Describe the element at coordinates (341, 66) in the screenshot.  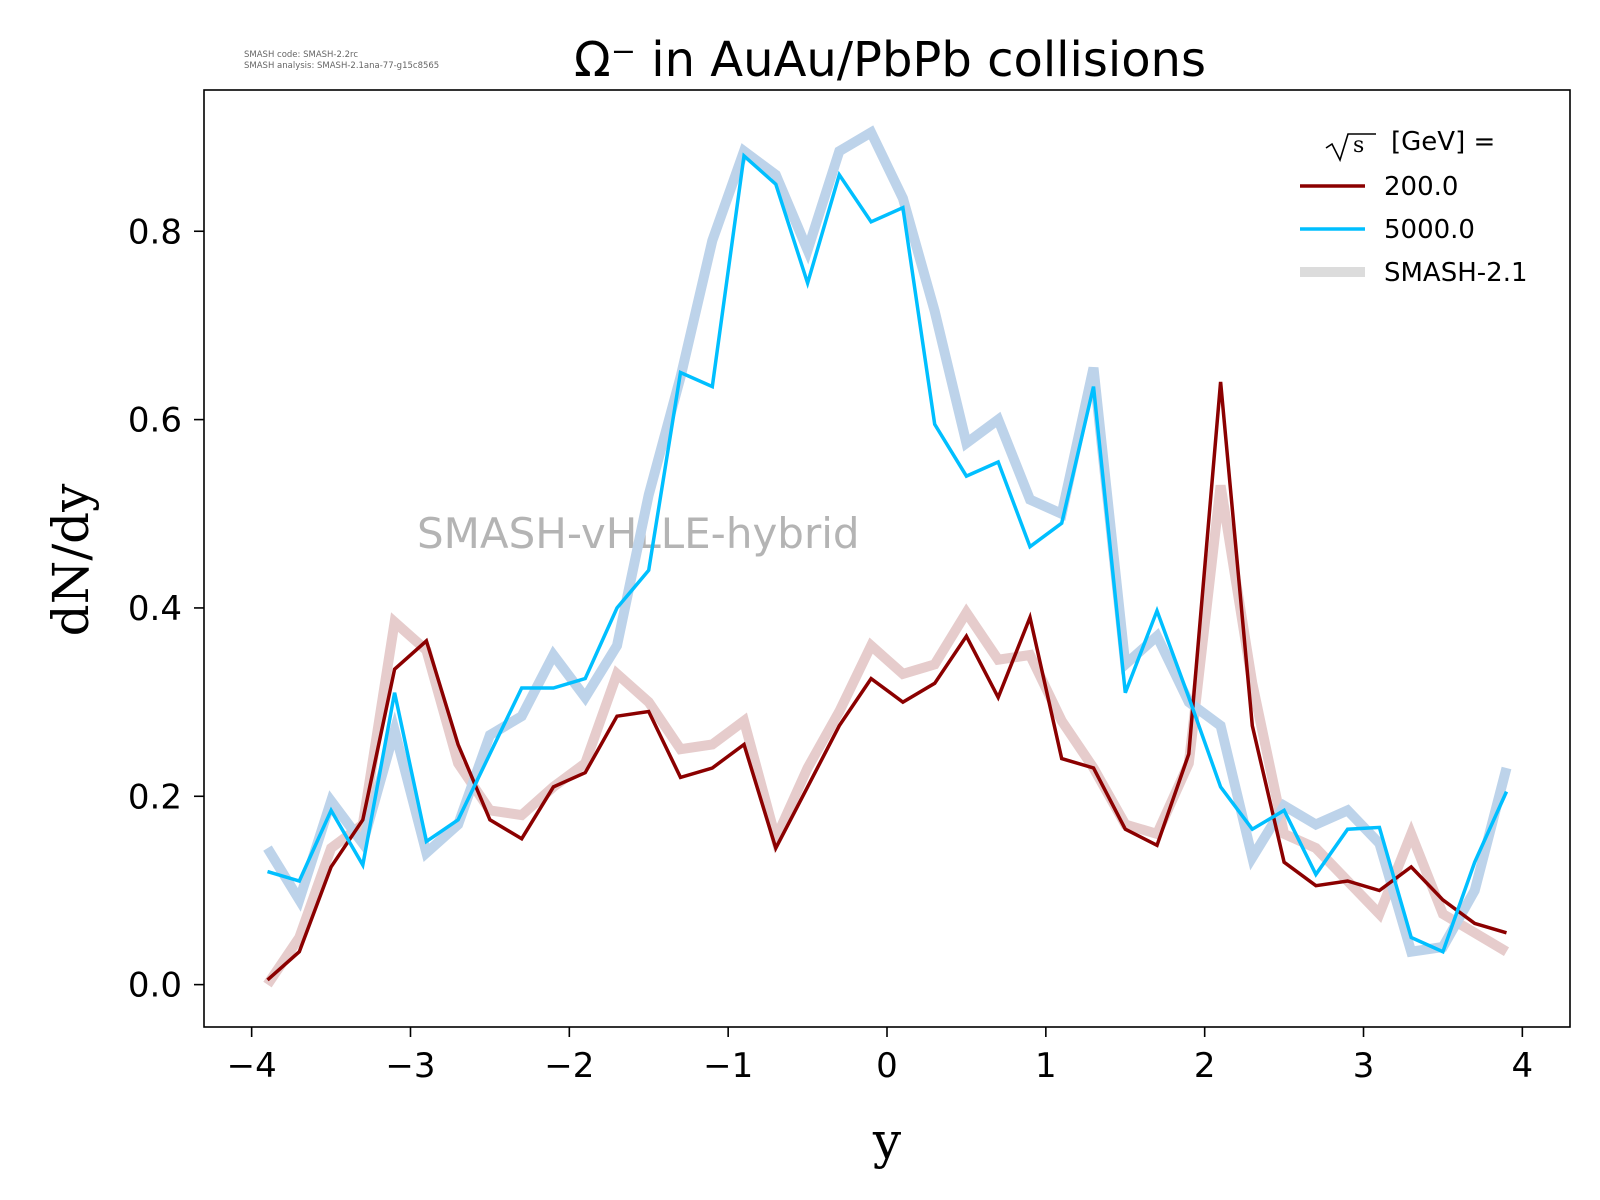
I see `version-line-analysis: SMASH analysis: SMASH-2.1ana-77-g15c8565` at that location.